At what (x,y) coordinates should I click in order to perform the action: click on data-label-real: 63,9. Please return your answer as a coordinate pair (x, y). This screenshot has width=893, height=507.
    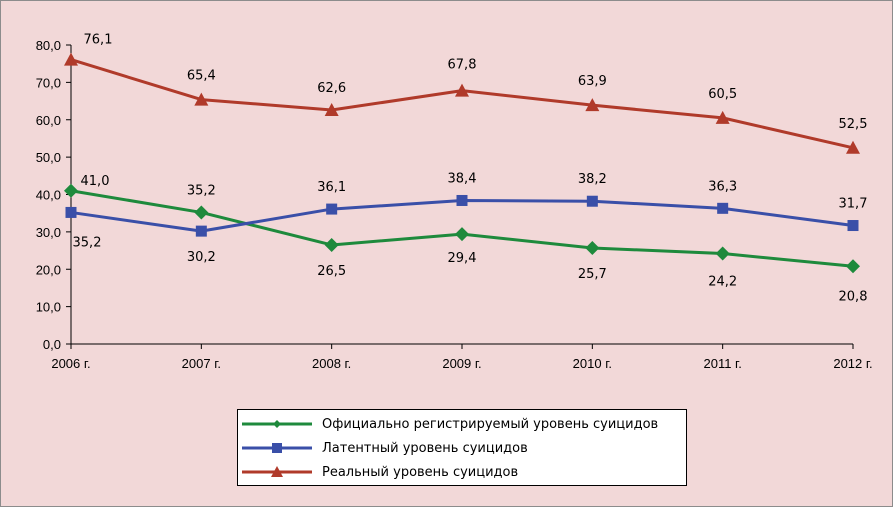
    Looking at the image, I should click on (592, 81).